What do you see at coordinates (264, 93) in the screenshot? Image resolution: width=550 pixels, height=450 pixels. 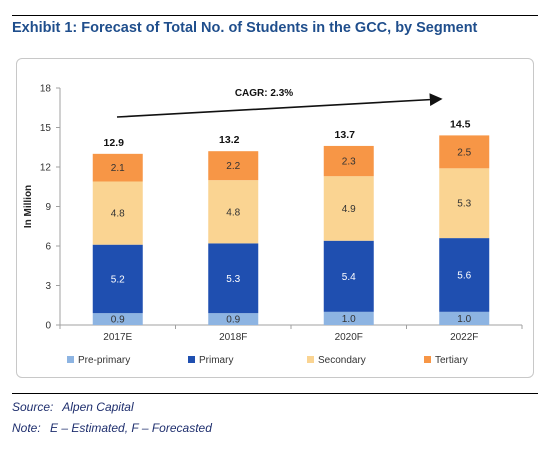 I see `cagr-annotation: CAGR: 2.3%` at bounding box center [264, 93].